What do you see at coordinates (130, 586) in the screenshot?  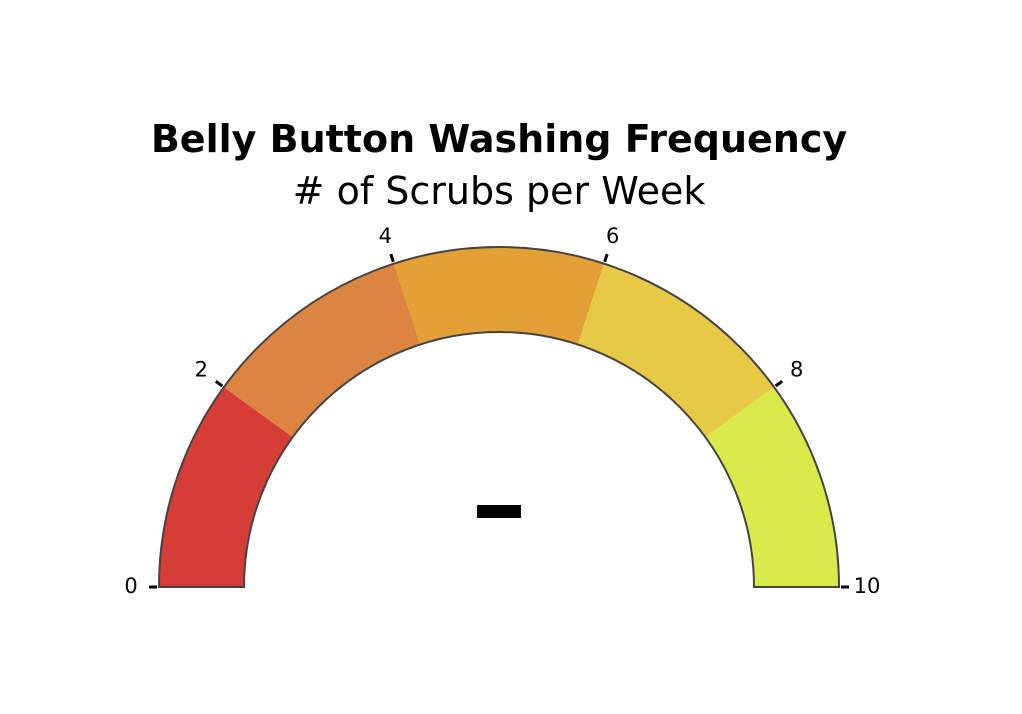 I see `gauge-tick-label: 0` at bounding box center [130, 586].